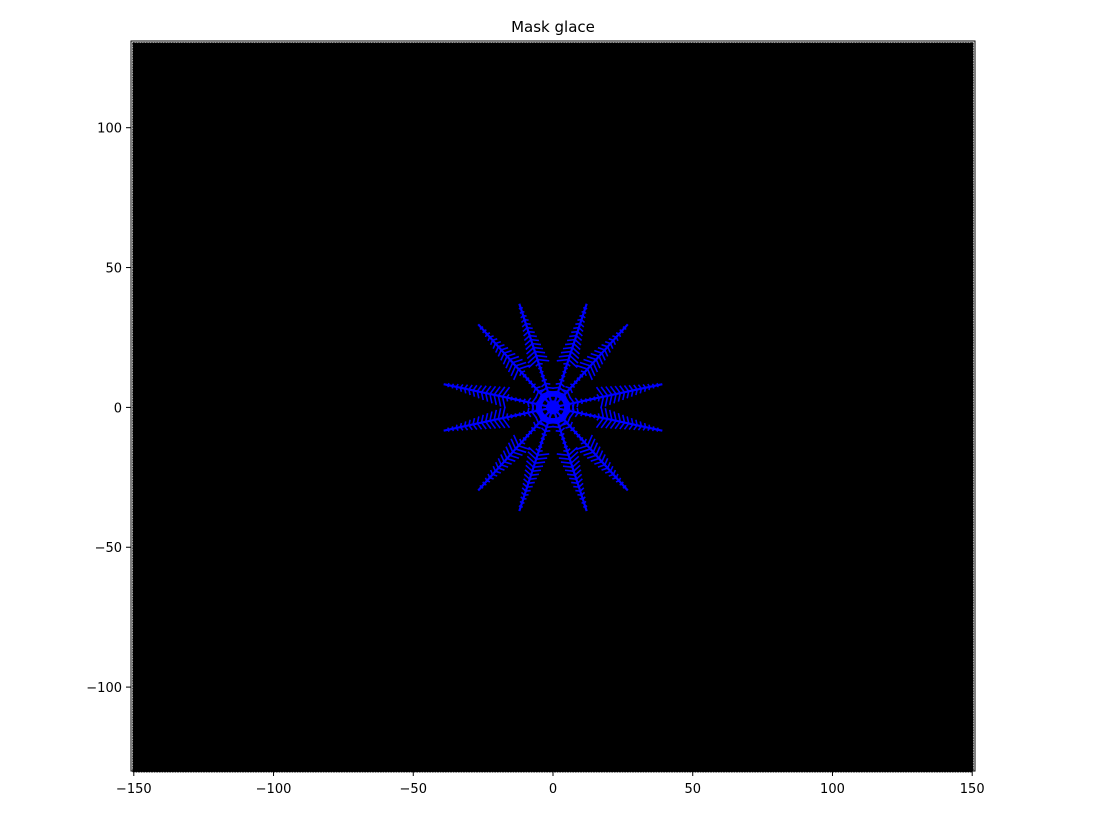  Describe the element at coordinates (553, 407) in the screenshot. I see `ice-core` at that location.